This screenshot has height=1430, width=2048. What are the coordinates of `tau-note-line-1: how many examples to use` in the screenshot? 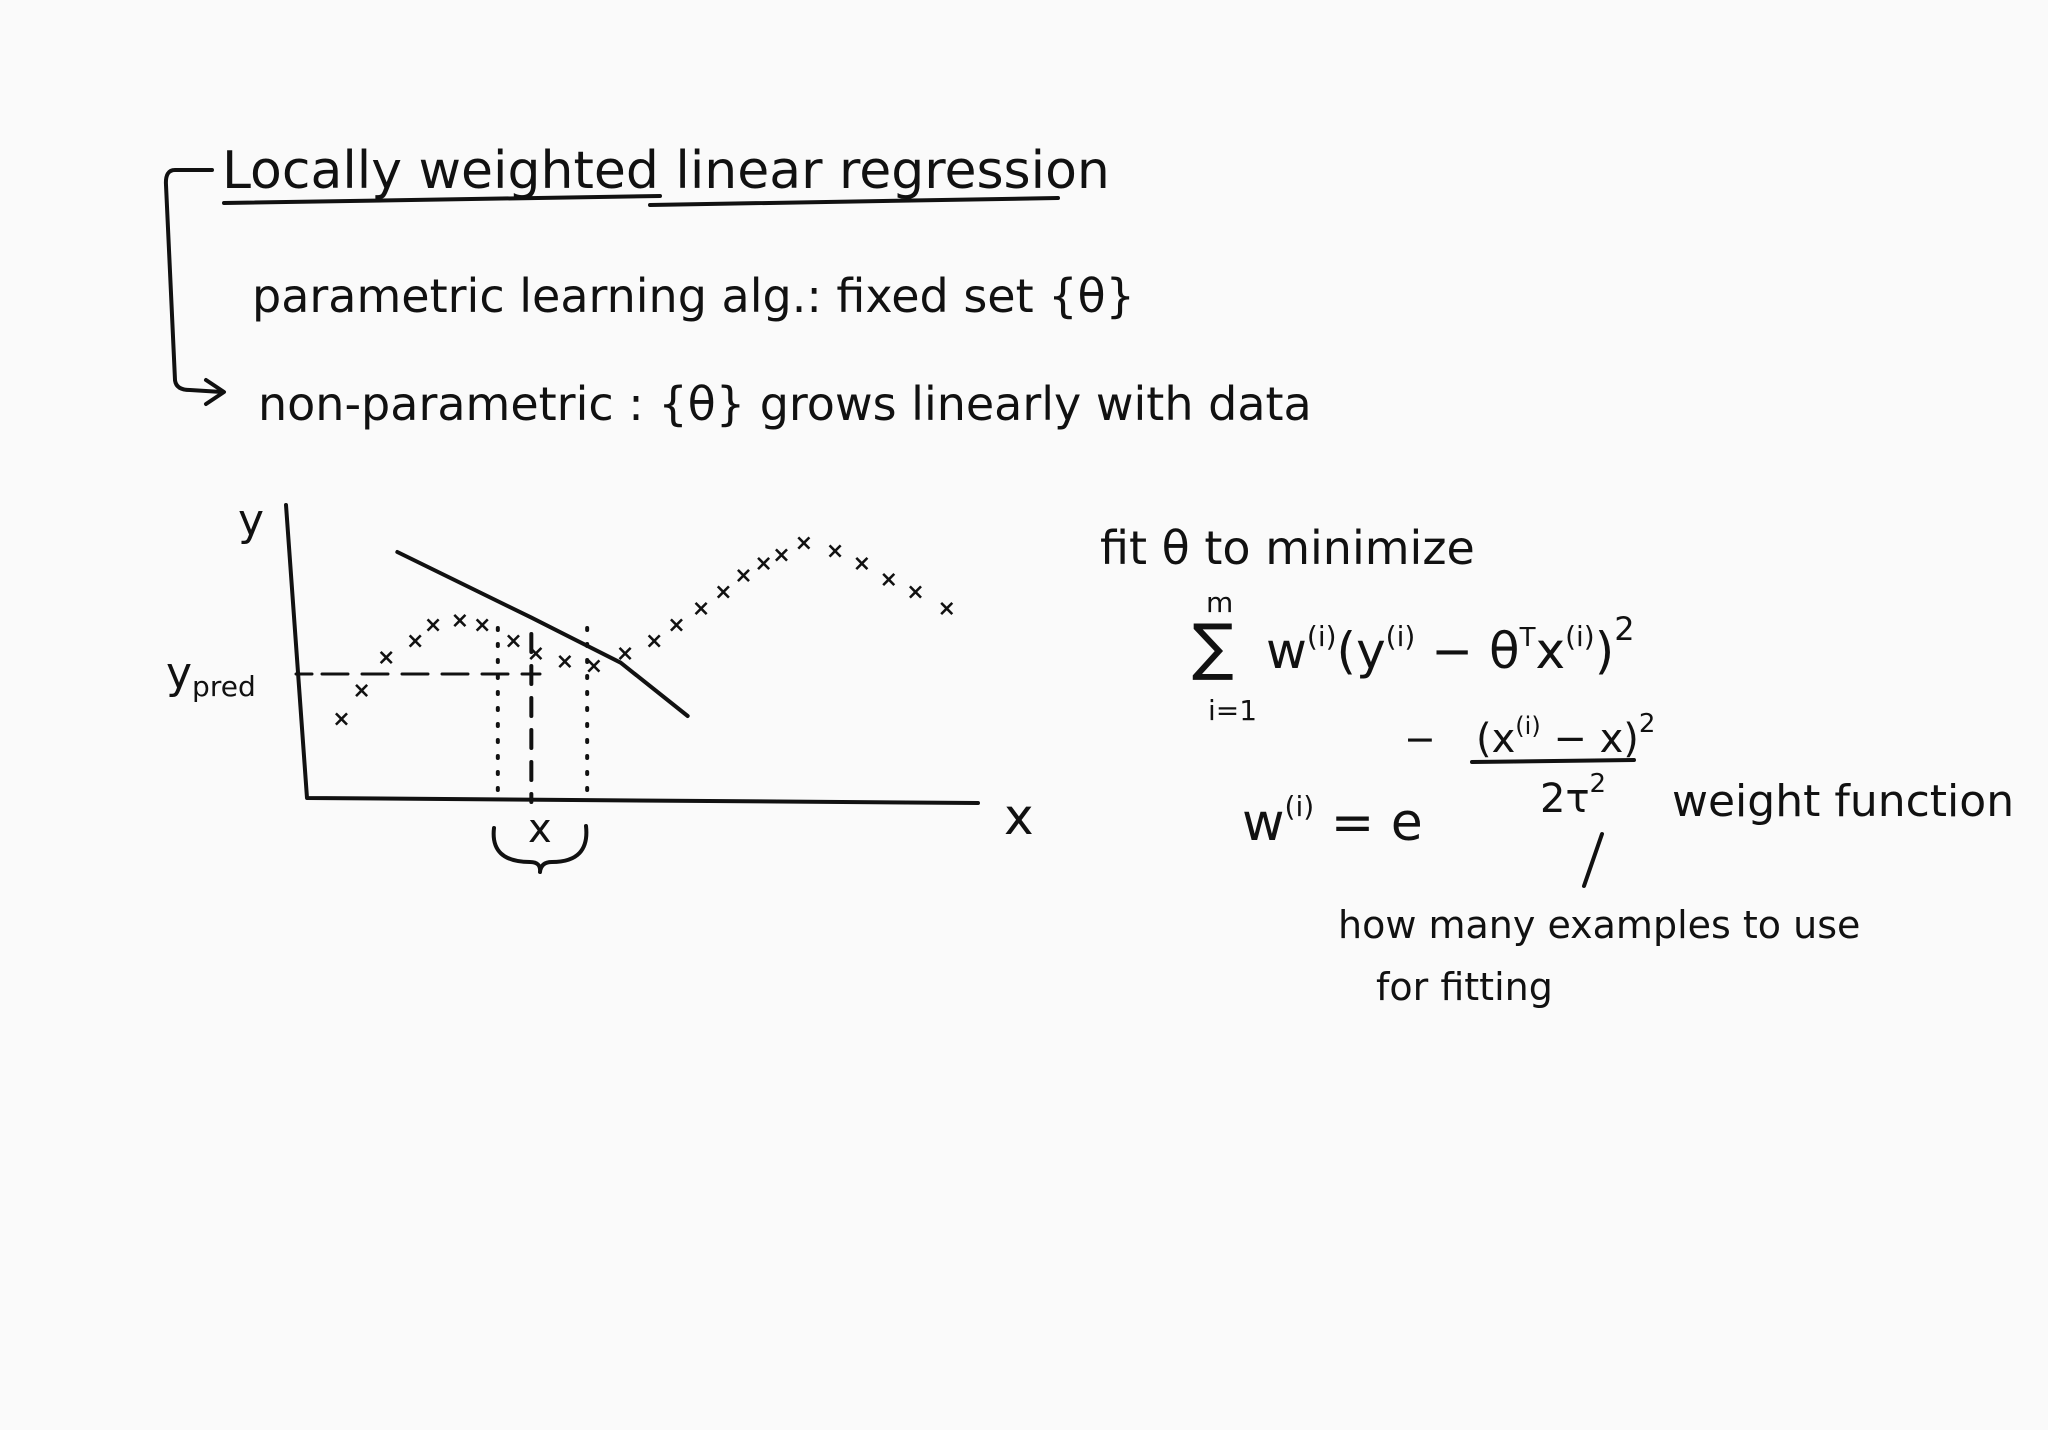 It's located at (1599, 925).